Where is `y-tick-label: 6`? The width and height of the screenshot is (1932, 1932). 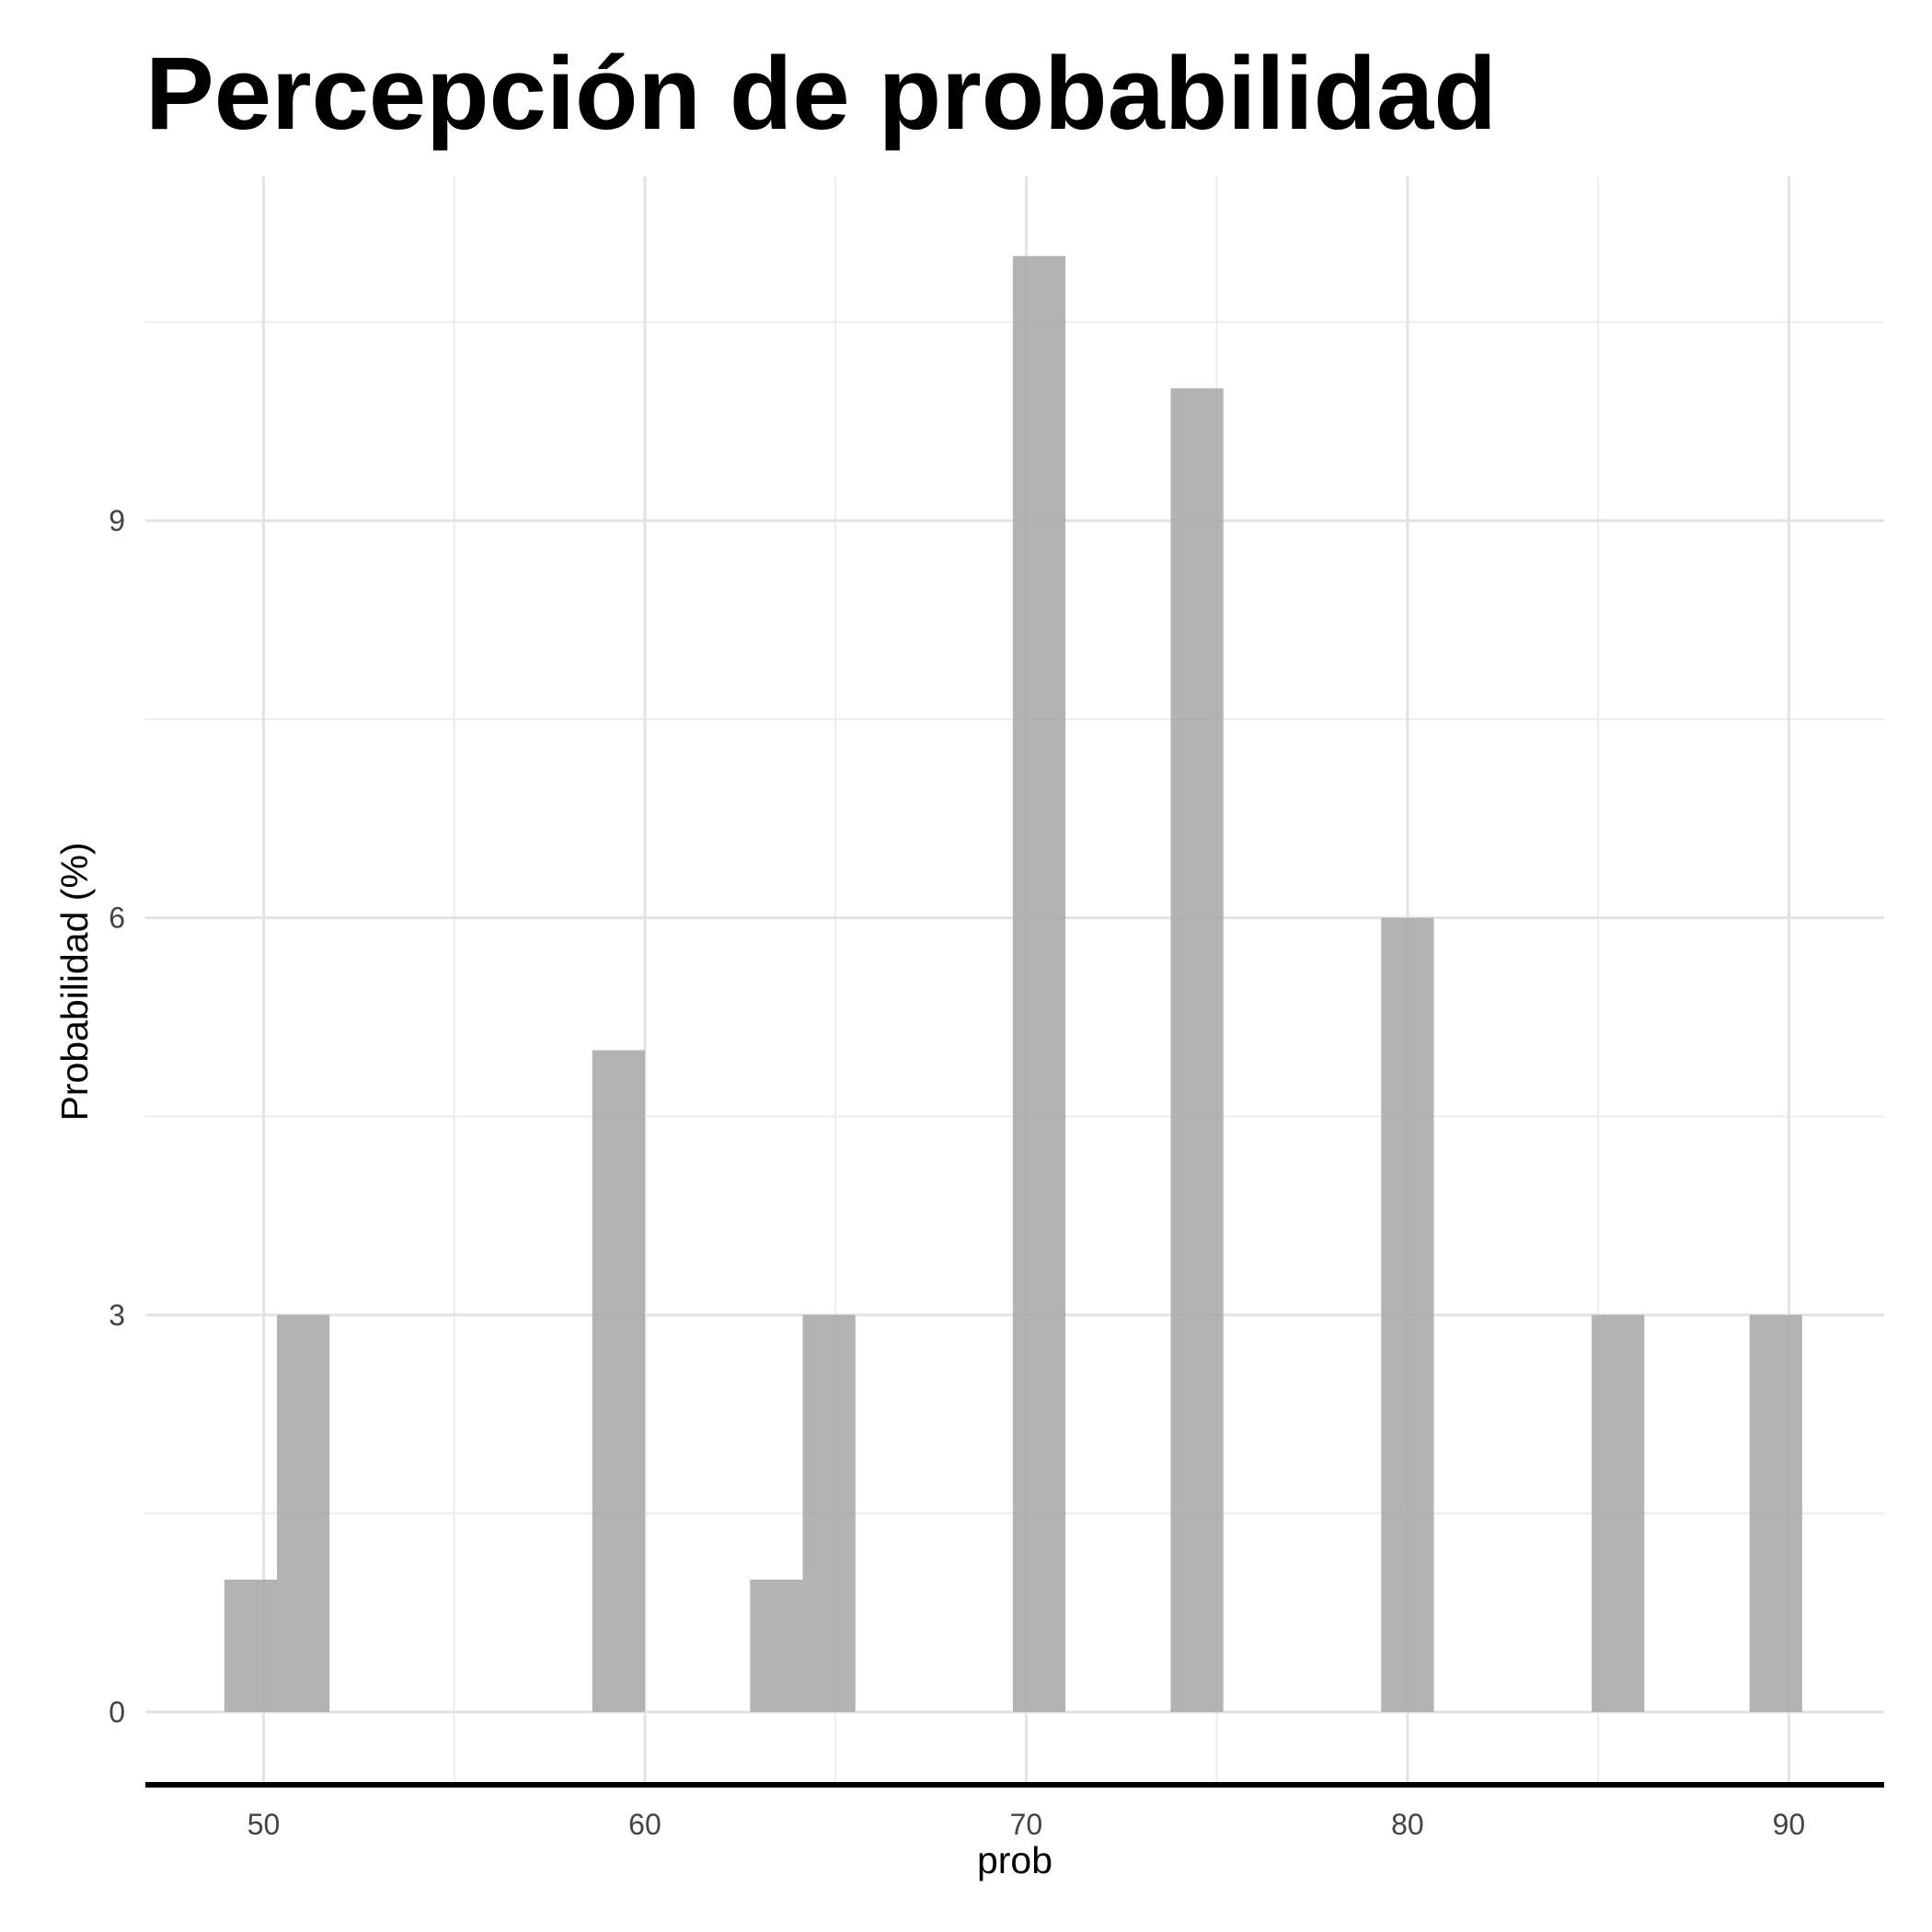 y-tick-label: 6 is located at coordinates (117, 918).